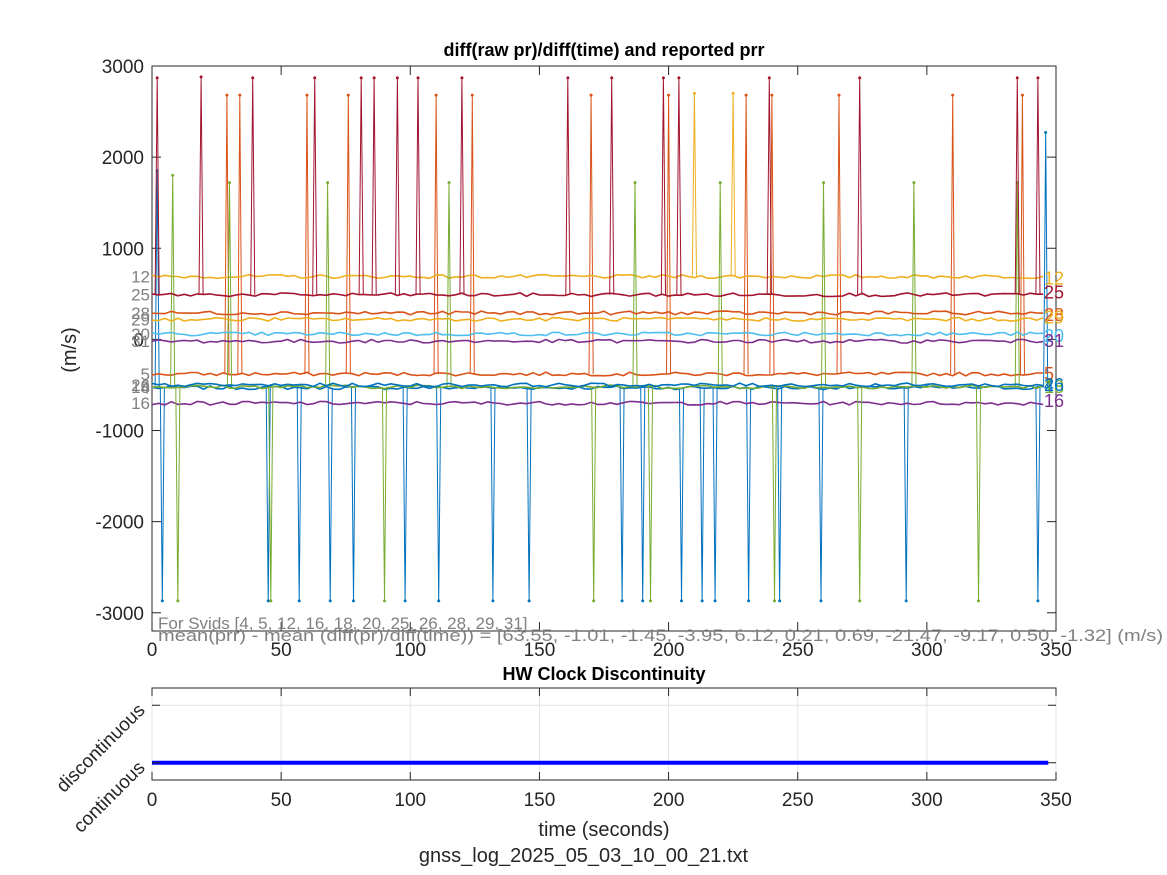 The height and width of the screenshot is (875, 1167). Describe the element at coordinates (145, 388) in the screenshot. I see `series-start-label-4: 4` at that location.